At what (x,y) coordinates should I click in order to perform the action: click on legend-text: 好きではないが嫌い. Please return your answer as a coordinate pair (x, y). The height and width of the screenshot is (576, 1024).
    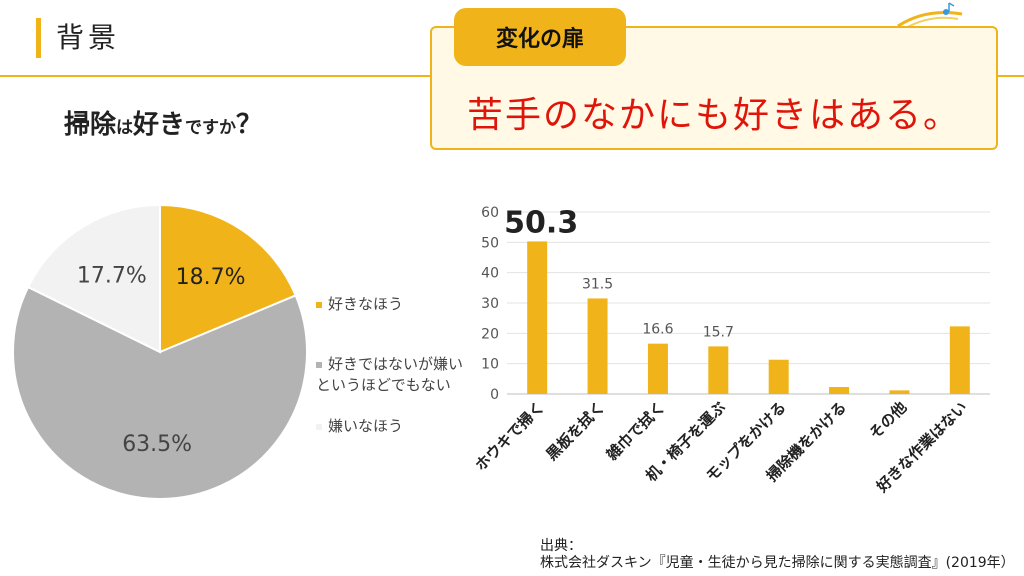
    Looking at the image, I should click on (389, 364).